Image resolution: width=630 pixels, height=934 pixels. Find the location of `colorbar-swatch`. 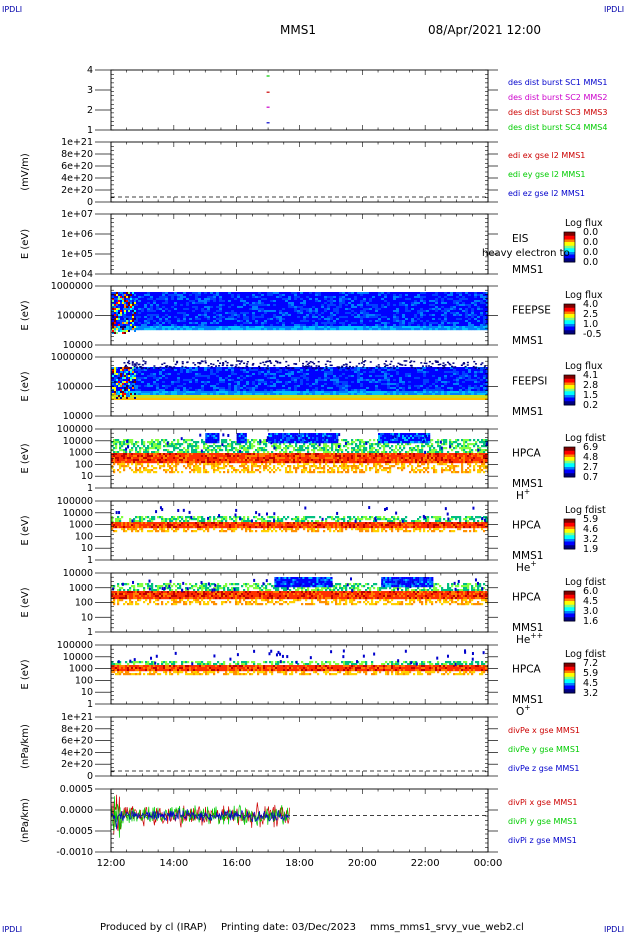

colorbar-swatch is located at coordinates (569, 239).